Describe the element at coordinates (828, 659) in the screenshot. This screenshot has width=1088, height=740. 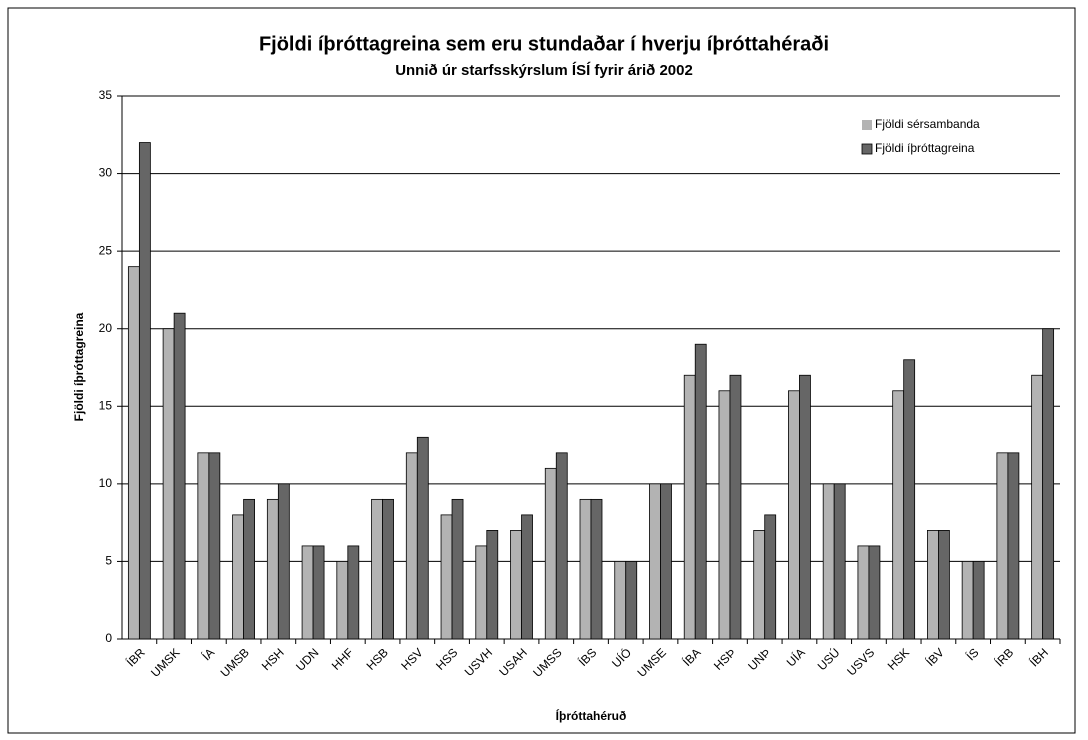
I see `x-tick-label: USÚ` at that location.